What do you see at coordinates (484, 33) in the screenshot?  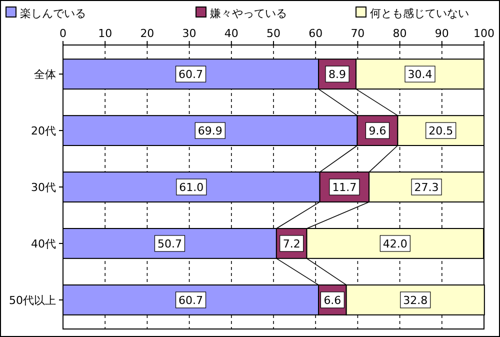 I see `x-tick-label: 100` at bounding box center [484, 33].